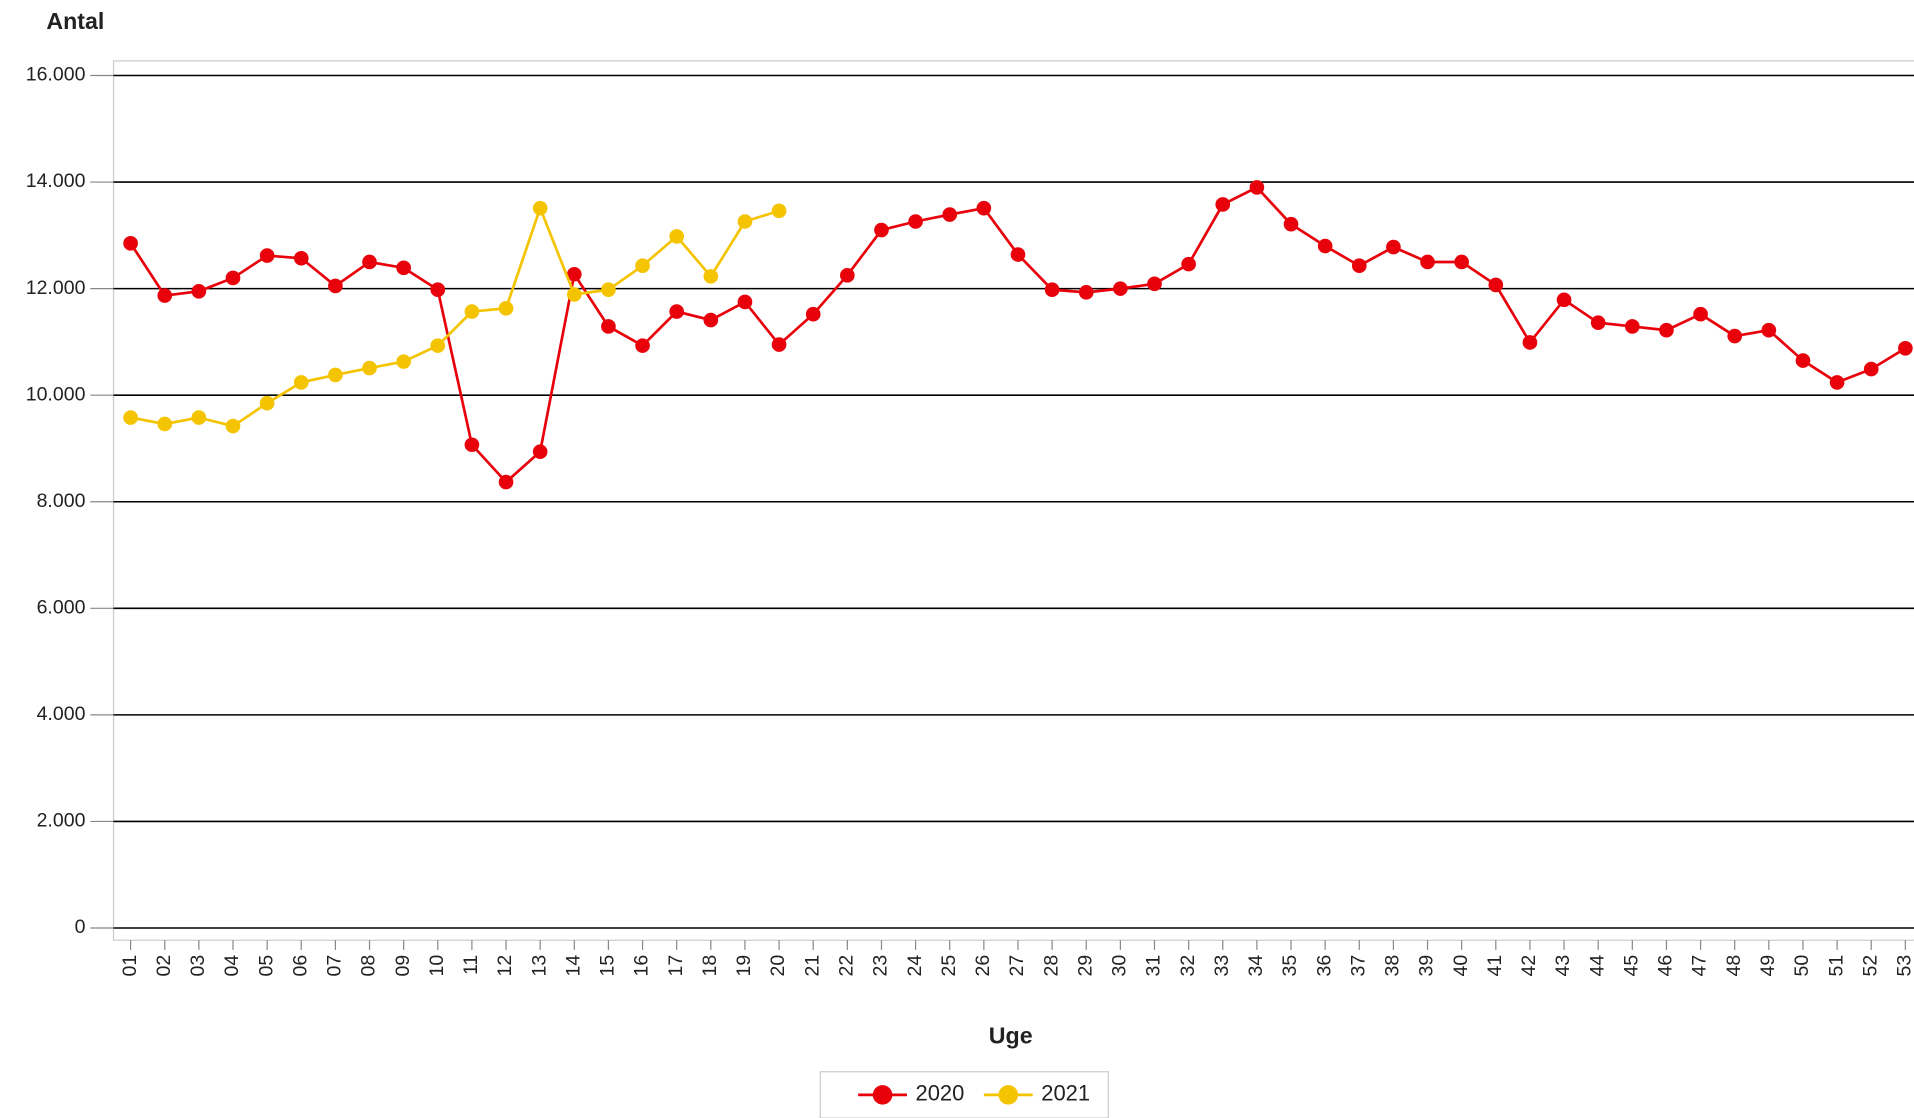 The height and width of the screenshot is (1118, 1914). Describe the element at coordinates (778, 966) in the screenshot. I see `x-tick-label: 20` at that location.